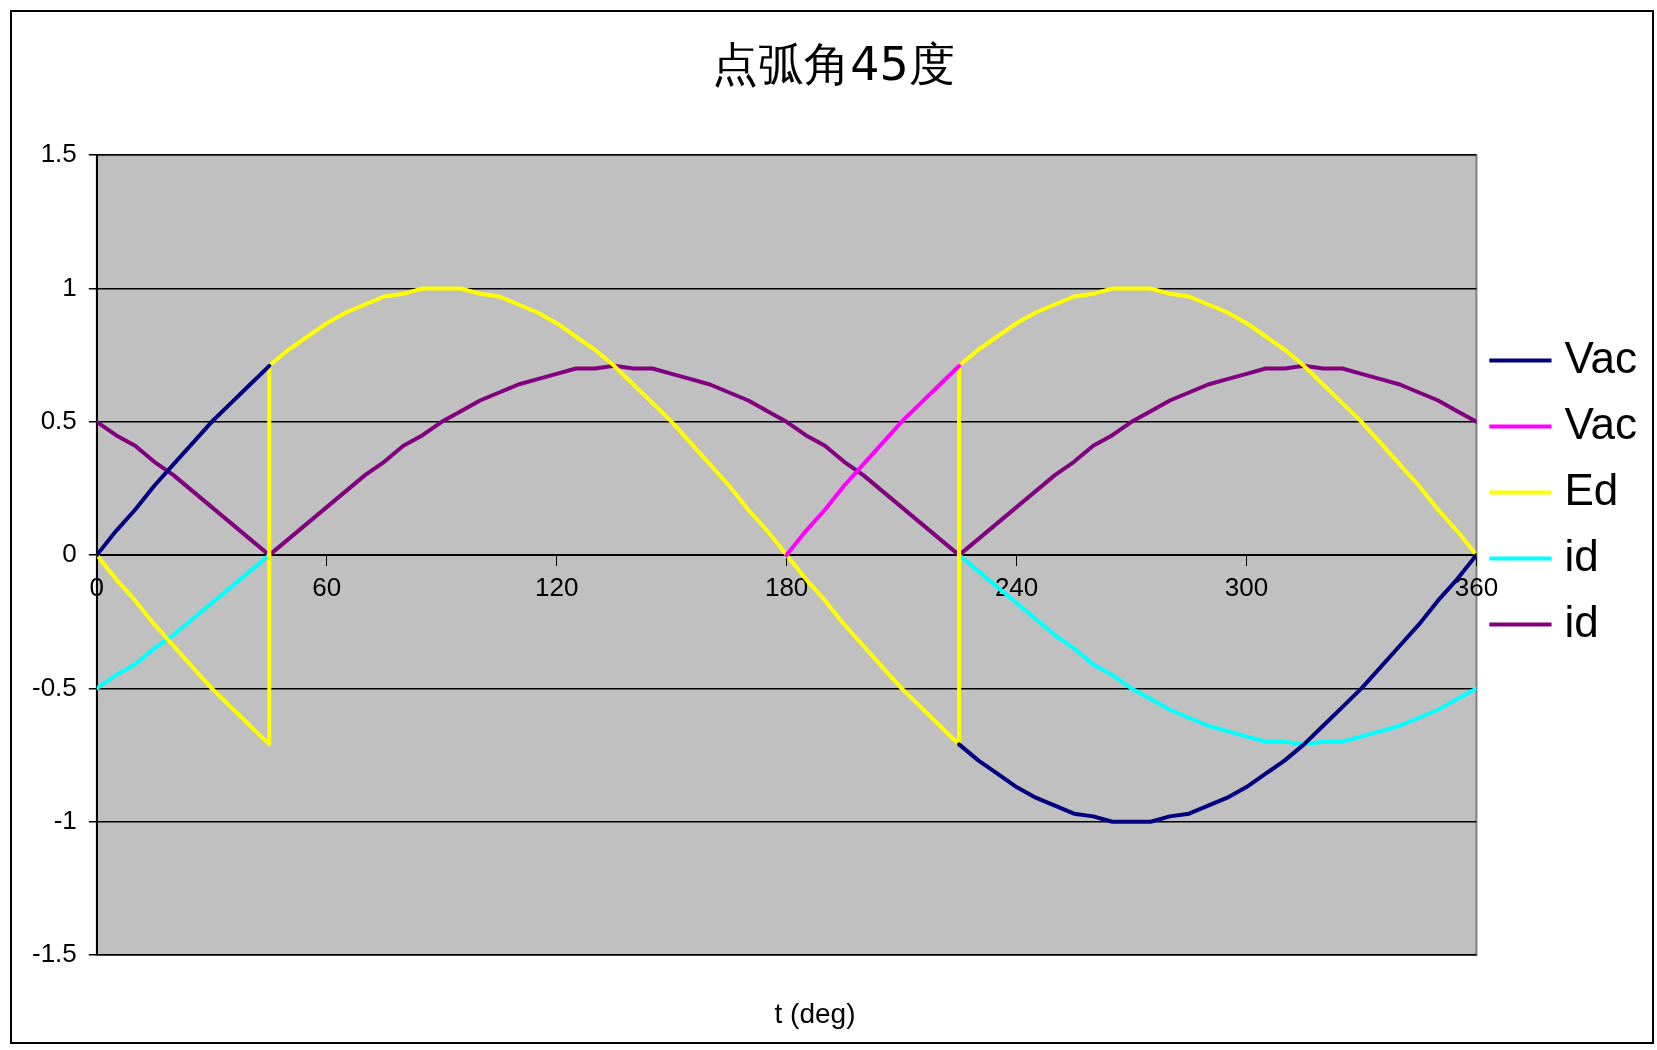  I want to click on y-tick-label: 1.5, so click(58, 153).